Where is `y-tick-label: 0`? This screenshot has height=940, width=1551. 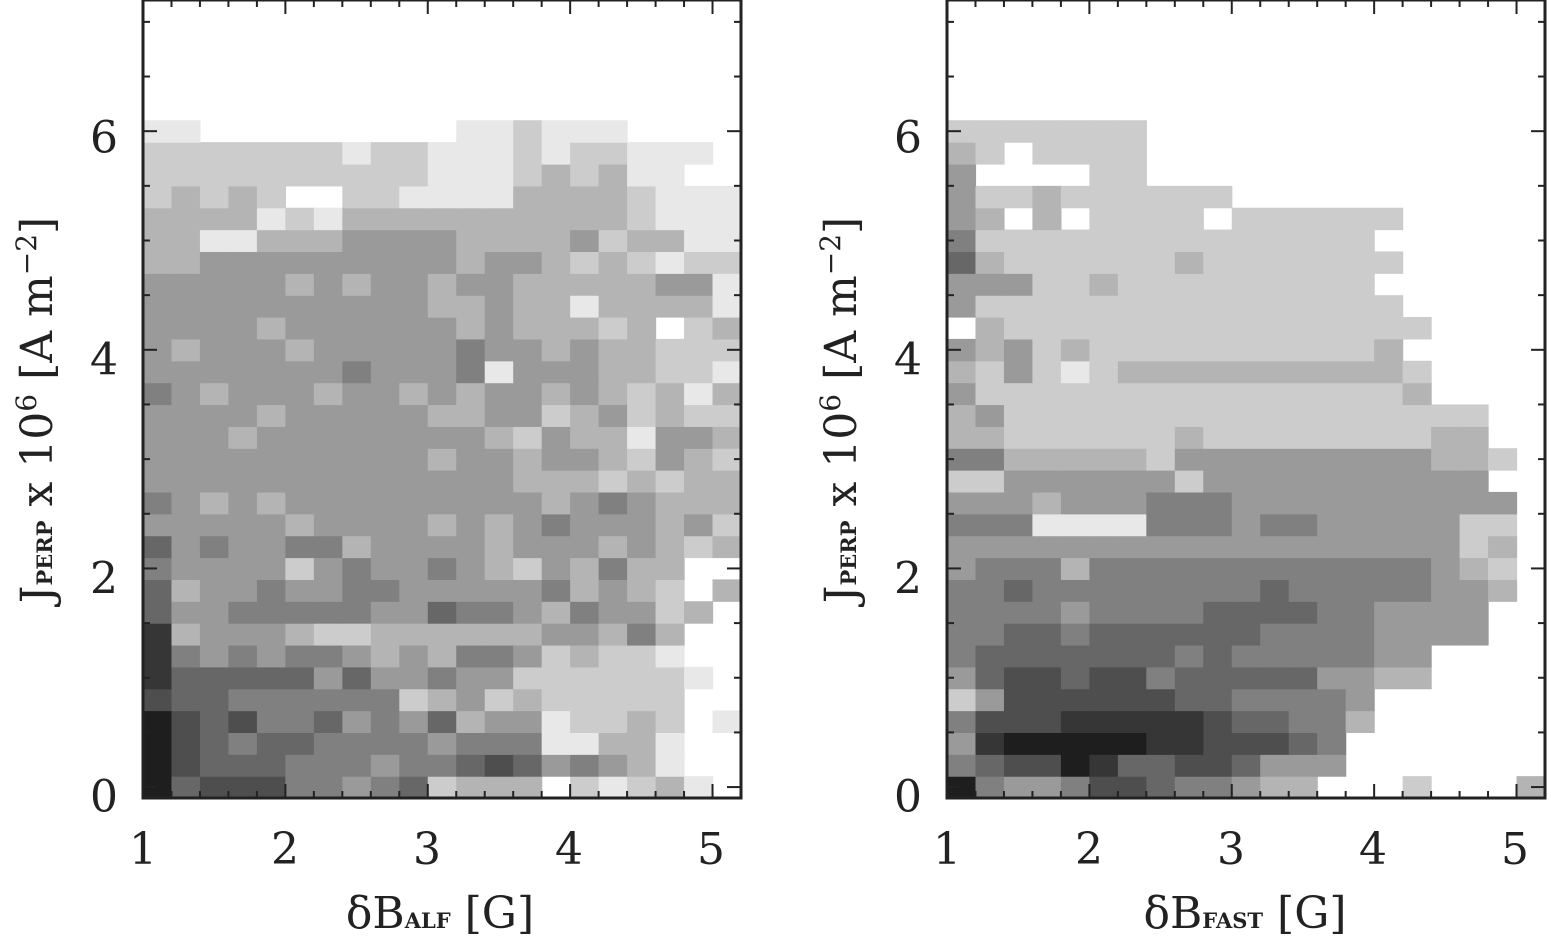
y-tick-label: 0 is located at coordinates (104, 797).